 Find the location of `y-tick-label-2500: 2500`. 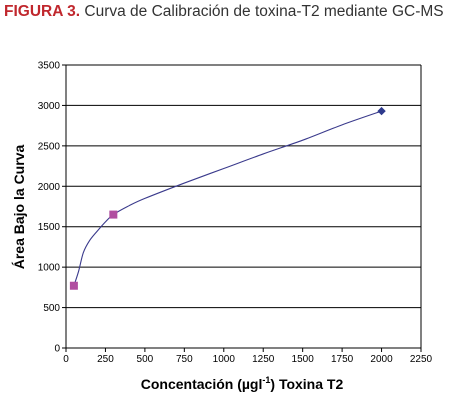

y-tick-label-2500: 2500 is located at coordinates (49, 146).